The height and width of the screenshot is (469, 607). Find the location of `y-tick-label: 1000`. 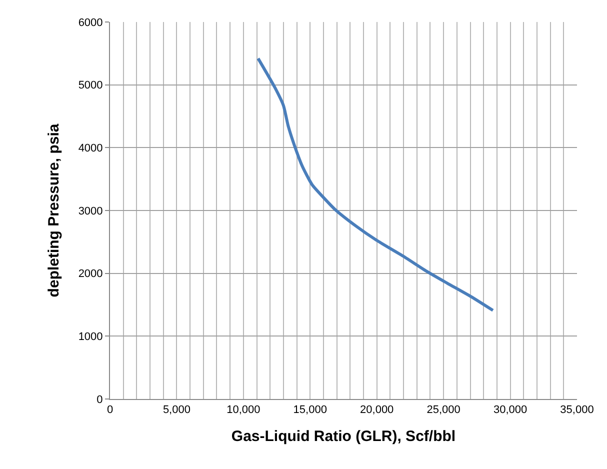

y-tick-label: 1000 is located at coordinates (90, 337).